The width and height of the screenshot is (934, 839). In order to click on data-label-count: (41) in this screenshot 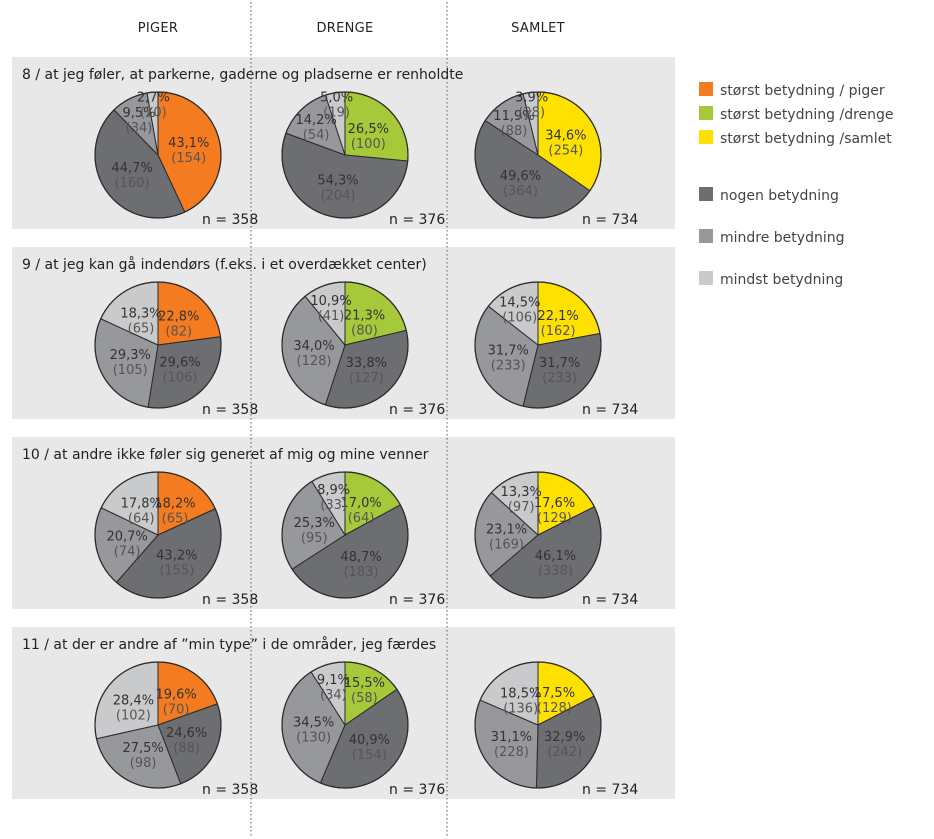, I will do `click(331, 316)`.